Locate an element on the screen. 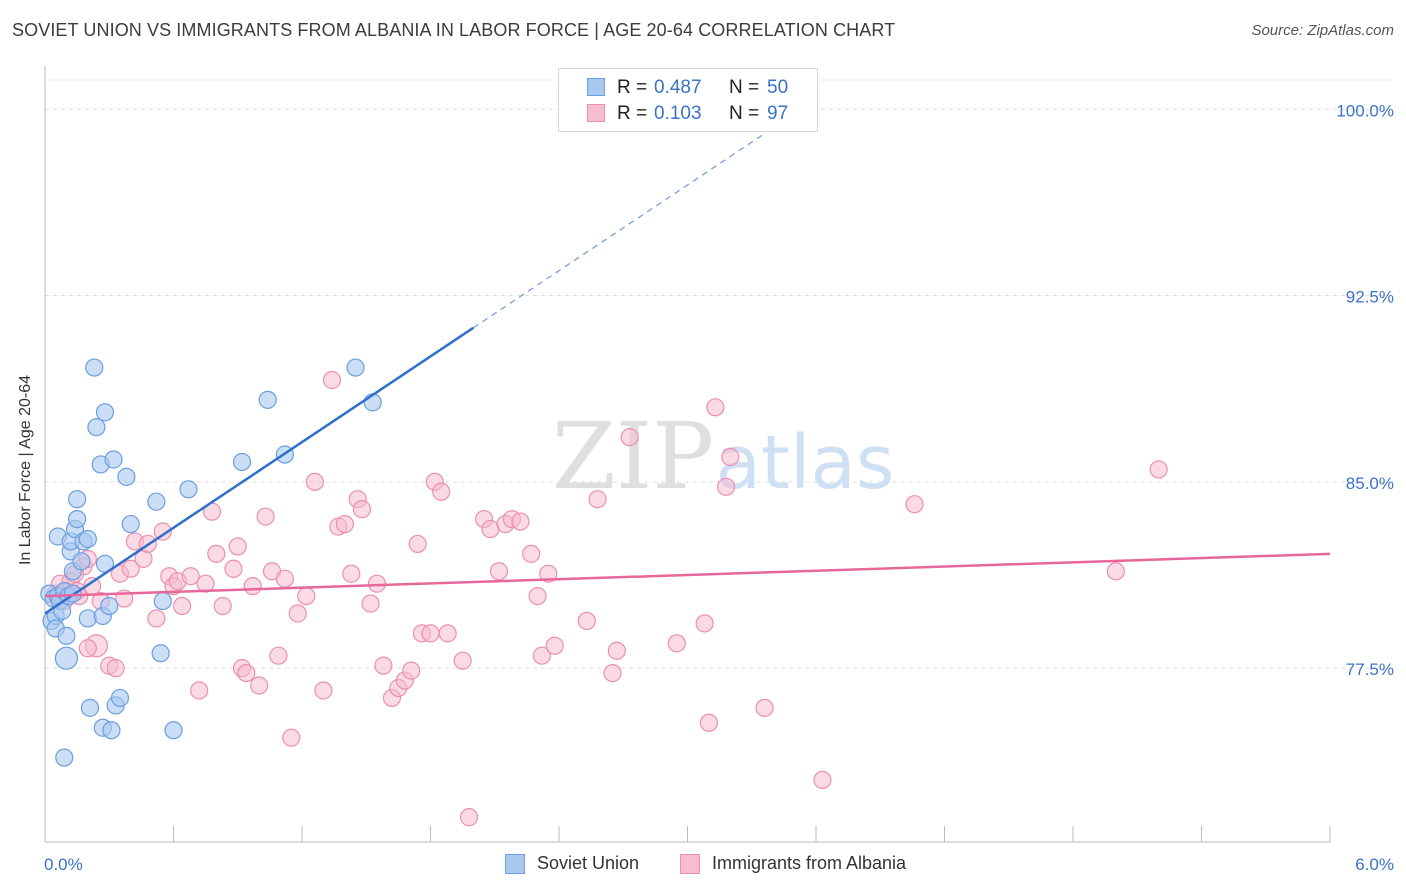 This screenshot has height=892, width=1406. legend-label-soviet: Soviet Union is located at coordinates (588, 863).